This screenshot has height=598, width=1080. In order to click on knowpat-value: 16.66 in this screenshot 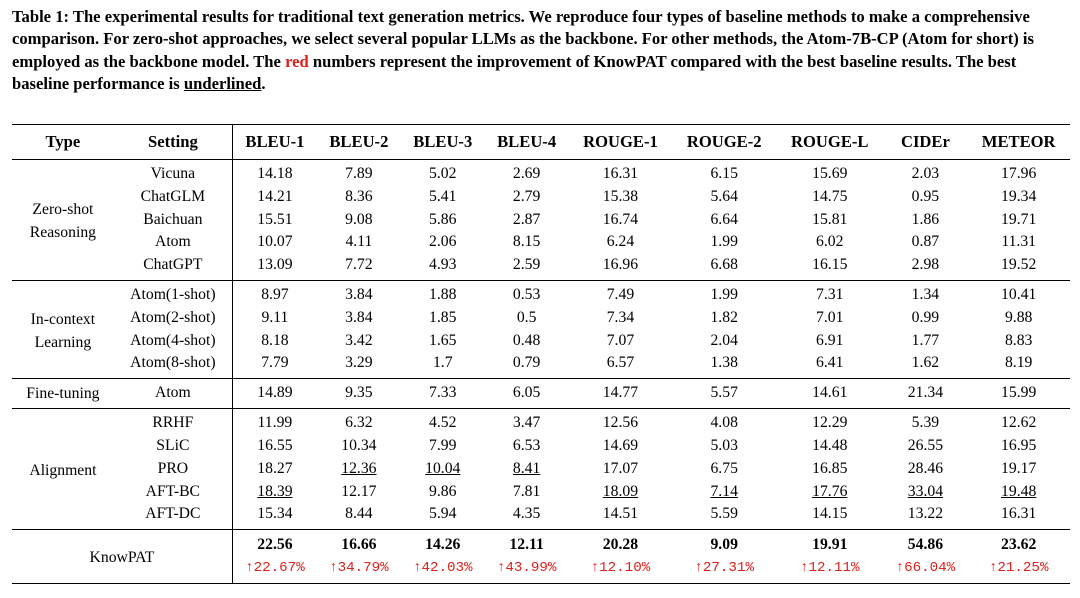, I will do `click(359, 545)`.